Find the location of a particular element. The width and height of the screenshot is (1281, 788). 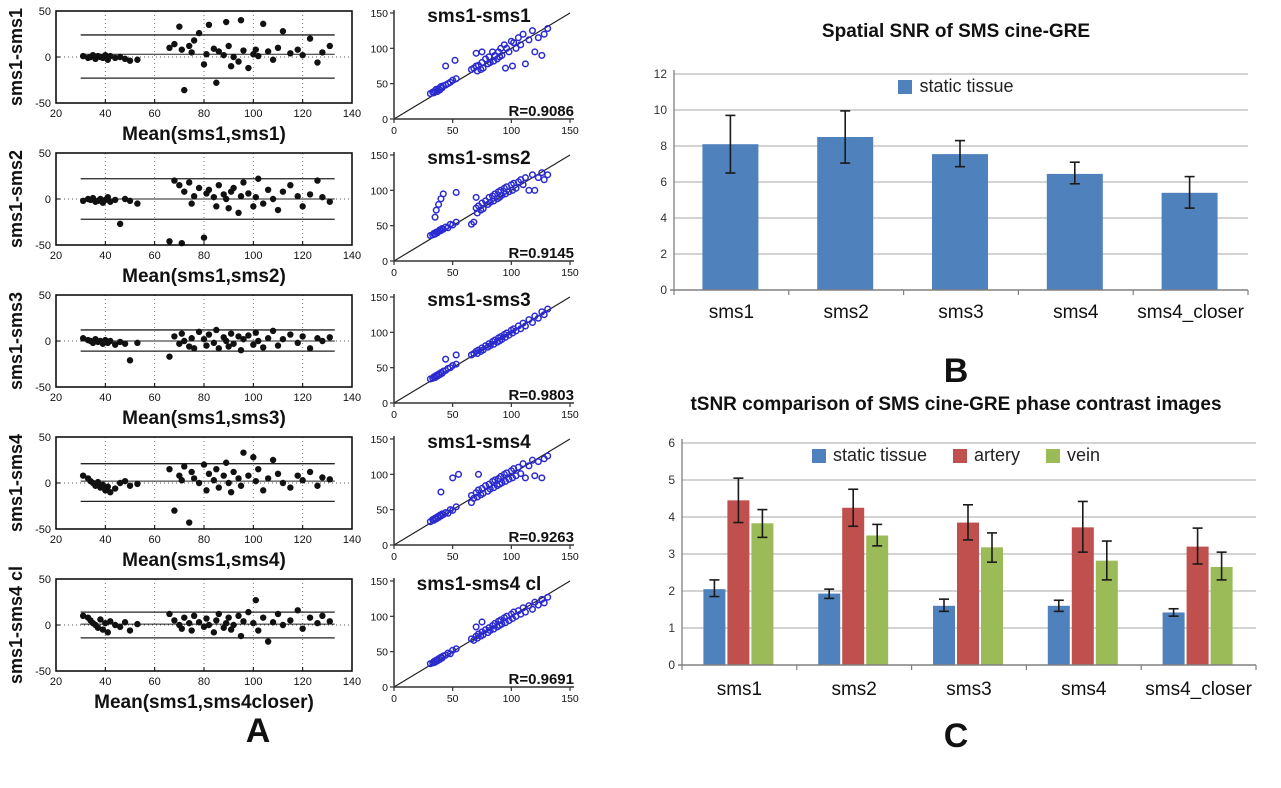

correlation-chart-sms1-sms4cl: sms1-sms4 cl R=0.9691 0 50 100 150 0 50 100 150 is located at coordinates (474, 645).